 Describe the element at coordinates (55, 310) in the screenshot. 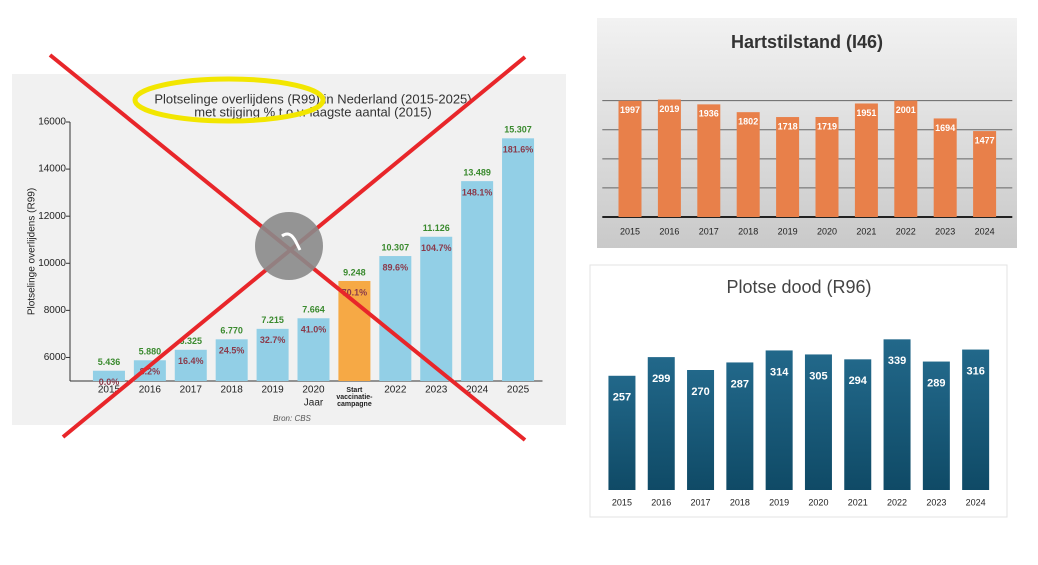

I see `y-tick-label: 8000` at that location.